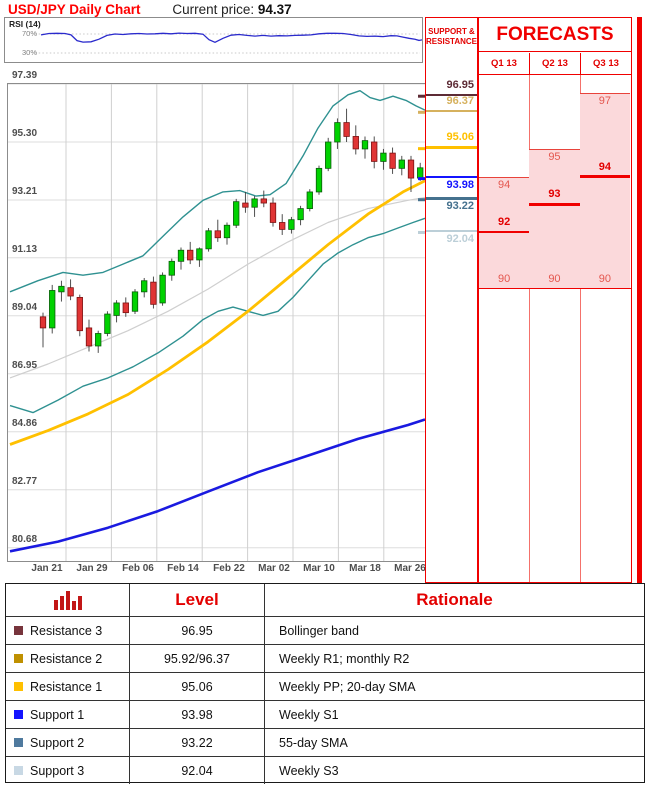 The image size is (647, 796). What do you see at coordinates (25, 423) in the screenshot?
I see `y-axis-label: 84.86` at bounding box center [25, 423].